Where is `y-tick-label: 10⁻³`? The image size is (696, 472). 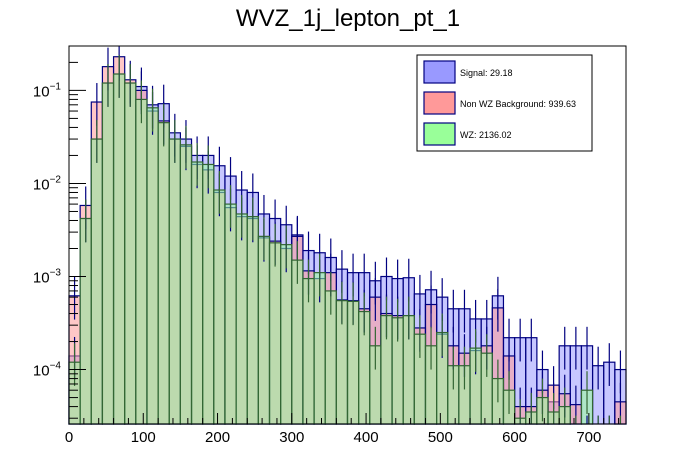 y-tick-label: 10⁻³ is located at coordinates (47, 277).